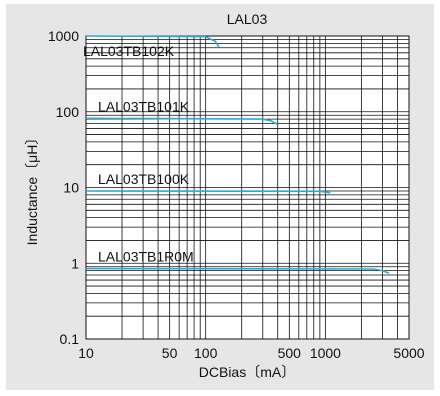 The height and width of the screenshot is (396, 440). Describe the element at coordinates (251, 353) in the screenshot. I see `x-tick-labels: 10 50 100 500 1000 5000` at that location.